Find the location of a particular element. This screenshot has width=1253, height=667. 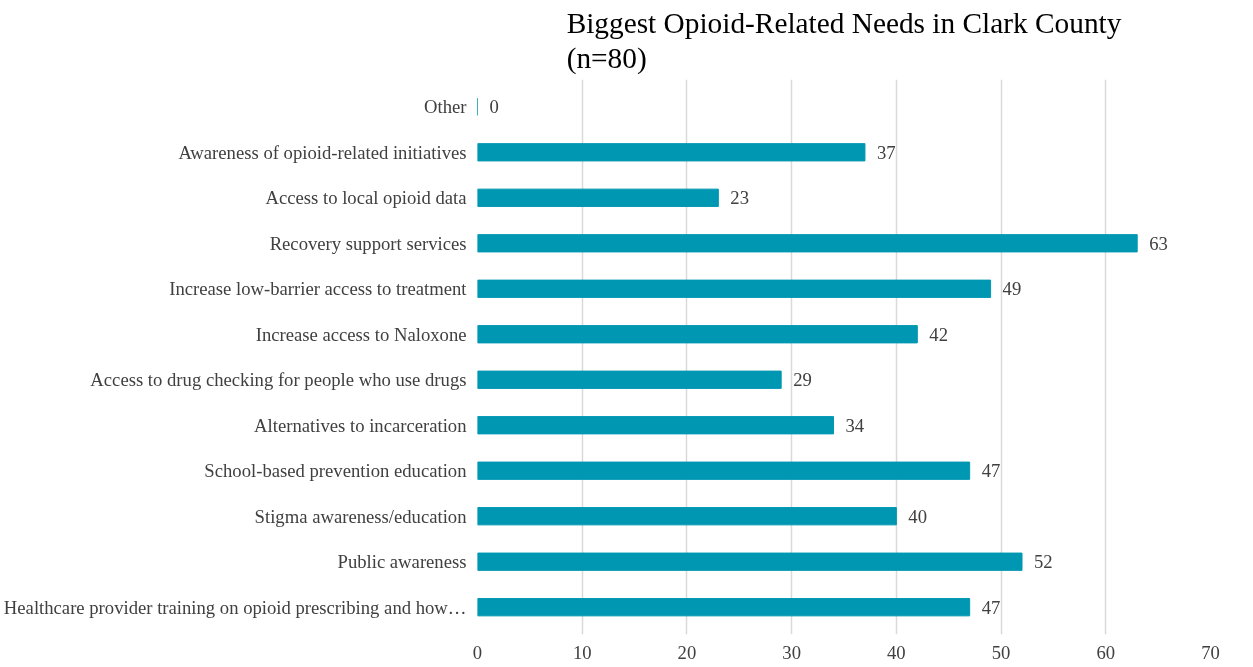

data-label: 52 is located at coordinates (1043, 562).